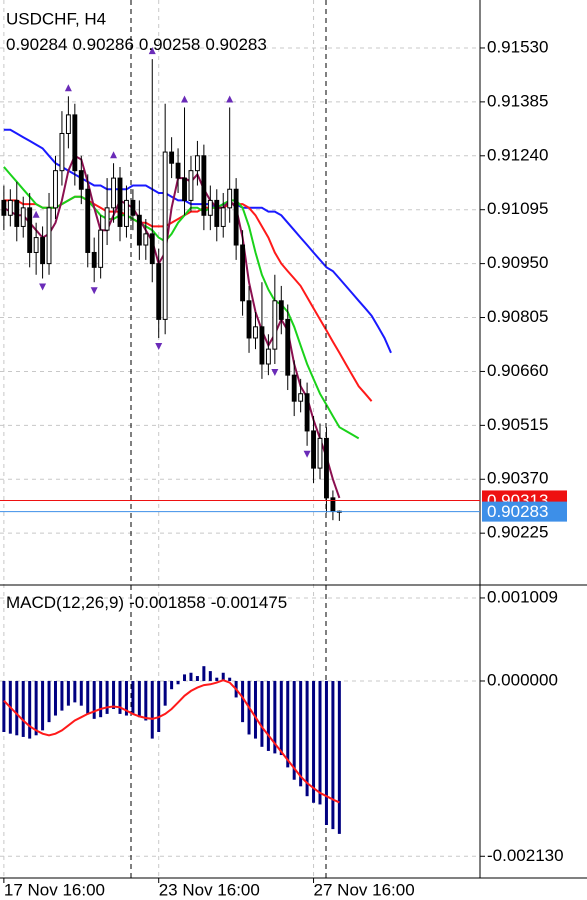 This screenshot has height=900, width=587. What do you see at coordinates (517, 208) in the screenshot?
I see `y-tick-label: 0.91095` at bounding box center [517, 208].